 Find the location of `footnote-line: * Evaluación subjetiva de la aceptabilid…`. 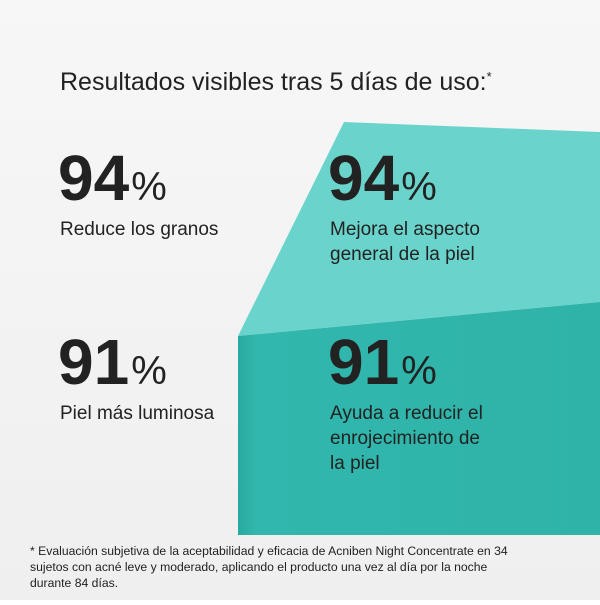

footnote-line: * Evaluación subjetiva de la aceptabilid… is located at coordinates (269, 551).